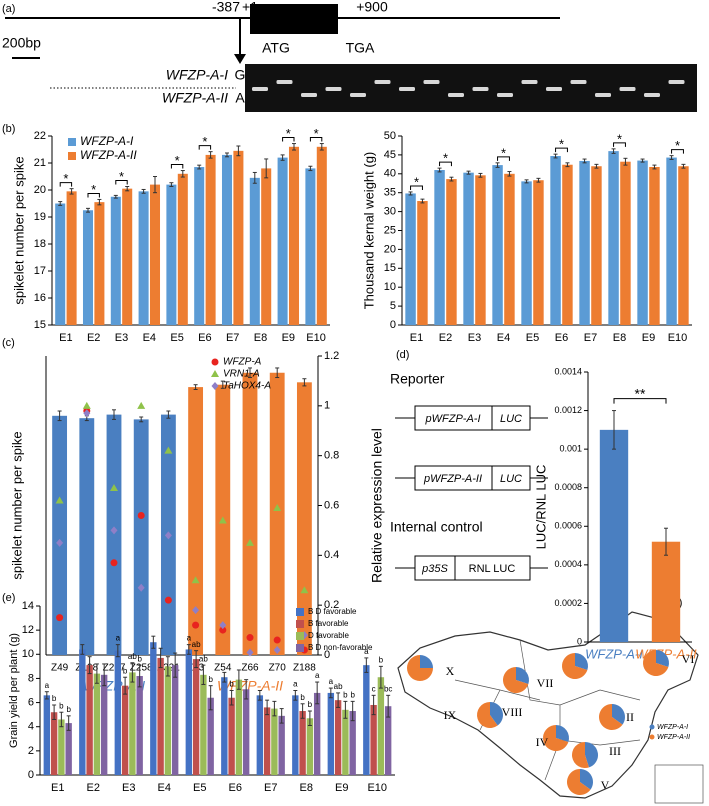  Describe the element at coordinates (242, 362) in the screenshot. I see `legend-label: WFZP-A` at that location.